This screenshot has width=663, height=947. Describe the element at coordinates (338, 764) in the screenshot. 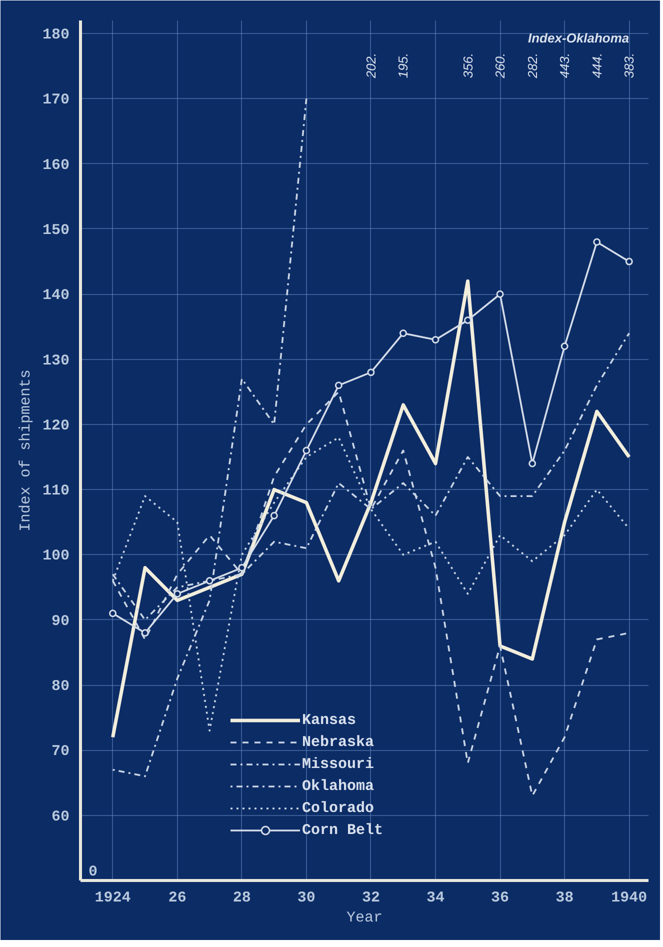

I see `legend-label: Missouri` at that location.